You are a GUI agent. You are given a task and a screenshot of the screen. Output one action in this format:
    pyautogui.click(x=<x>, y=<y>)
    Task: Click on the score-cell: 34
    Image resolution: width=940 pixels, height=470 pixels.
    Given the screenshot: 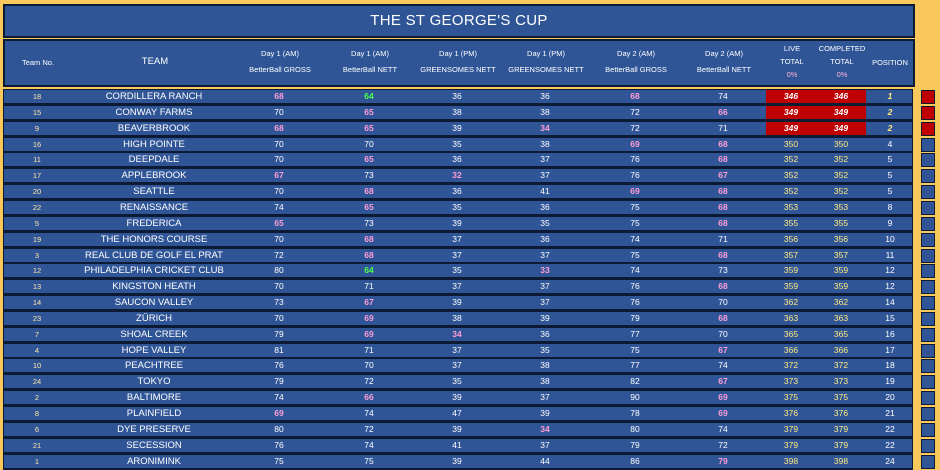 What is the action you would take?
    pyautogui.click(x=545, y=429)
    